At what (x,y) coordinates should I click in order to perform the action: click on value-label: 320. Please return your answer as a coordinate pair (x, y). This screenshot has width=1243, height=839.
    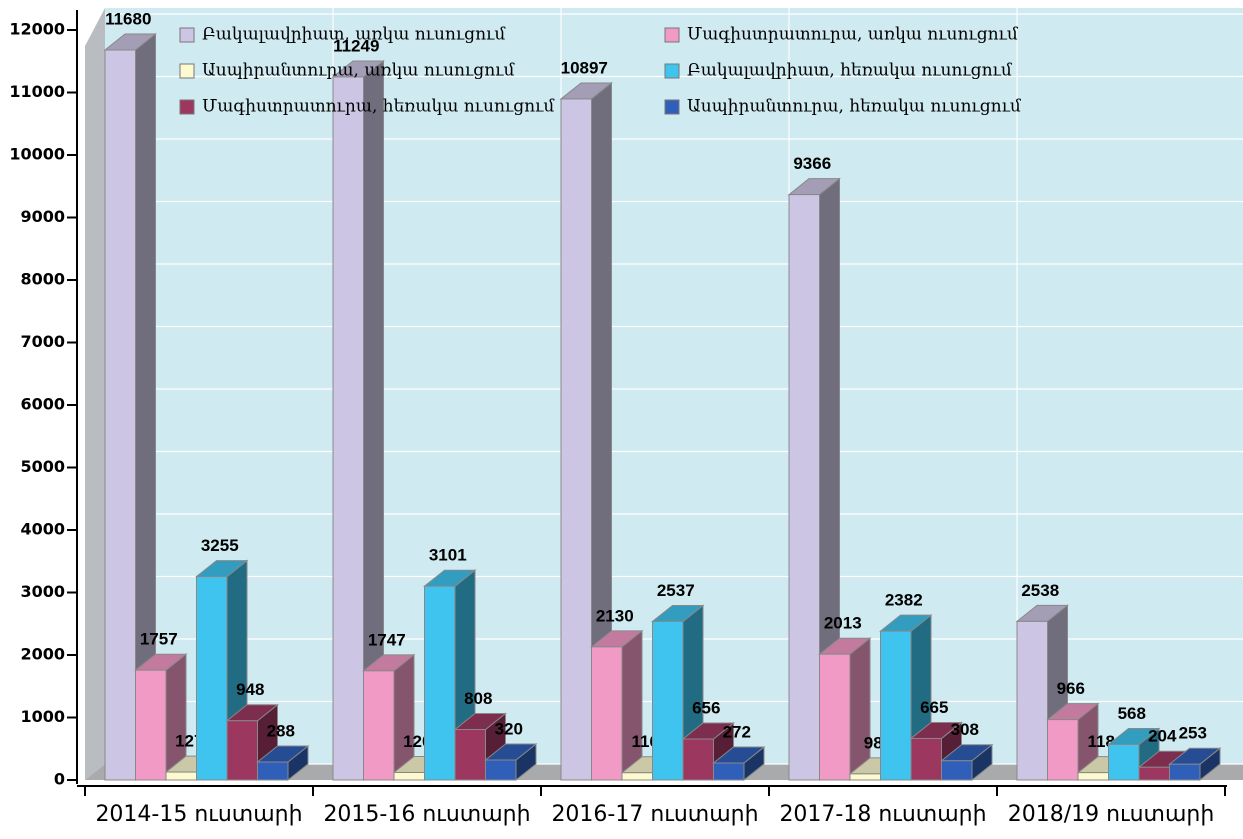
    Looking at the image, I should click on (509, 728).